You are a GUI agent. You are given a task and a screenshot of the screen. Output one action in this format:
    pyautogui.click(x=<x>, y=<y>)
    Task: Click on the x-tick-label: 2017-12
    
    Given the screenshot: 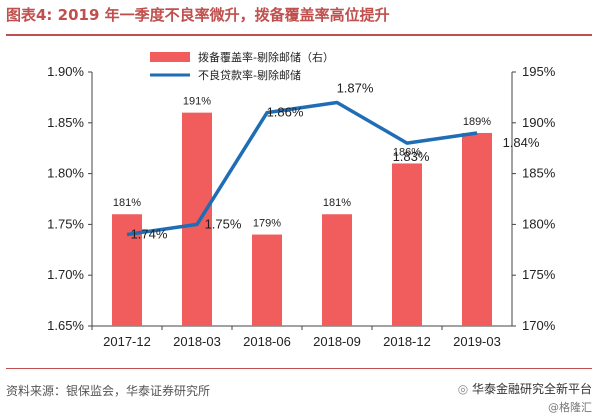 What is the action you would take?
    pyautogui.click(x=127, y=341)
    